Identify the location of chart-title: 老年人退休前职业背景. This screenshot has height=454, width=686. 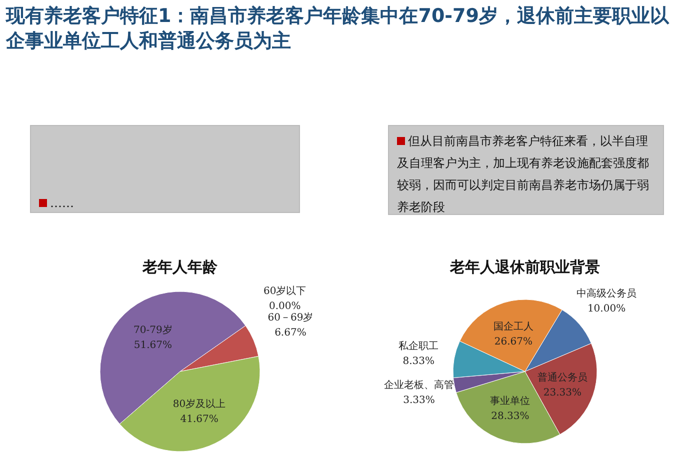
(524, 267).